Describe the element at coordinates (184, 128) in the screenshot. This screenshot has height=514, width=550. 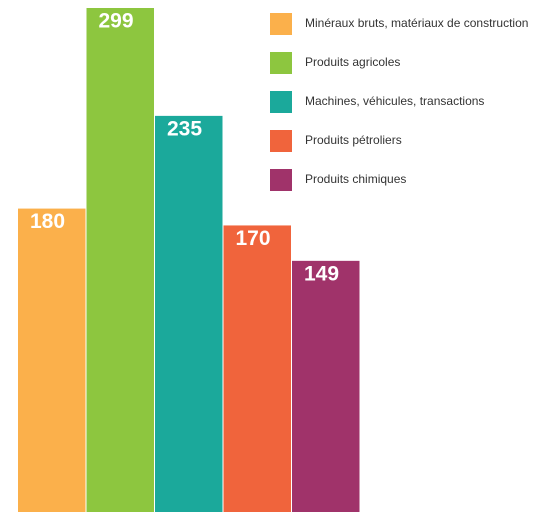
I see `value-label: 235` at that location.